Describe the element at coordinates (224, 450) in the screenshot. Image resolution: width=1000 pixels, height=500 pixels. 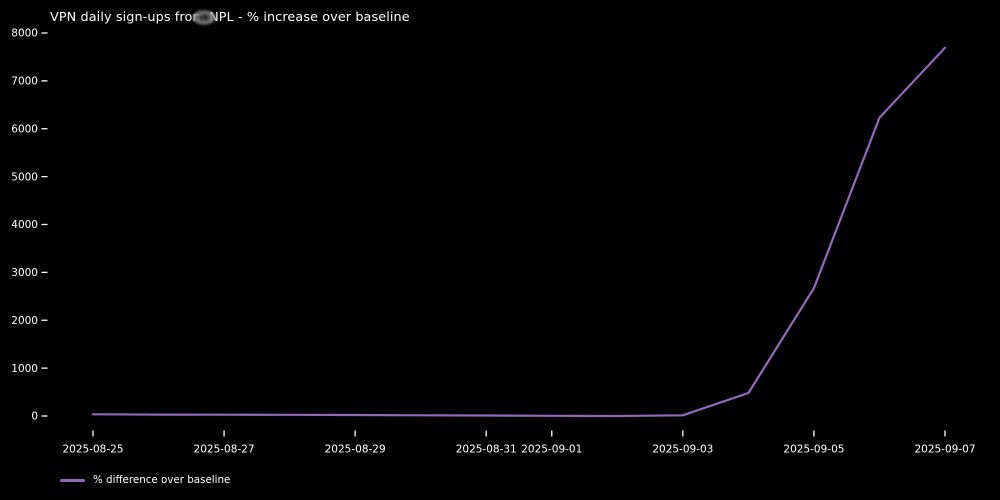
I see `x-tick-label: 2025-08-27` at that location.